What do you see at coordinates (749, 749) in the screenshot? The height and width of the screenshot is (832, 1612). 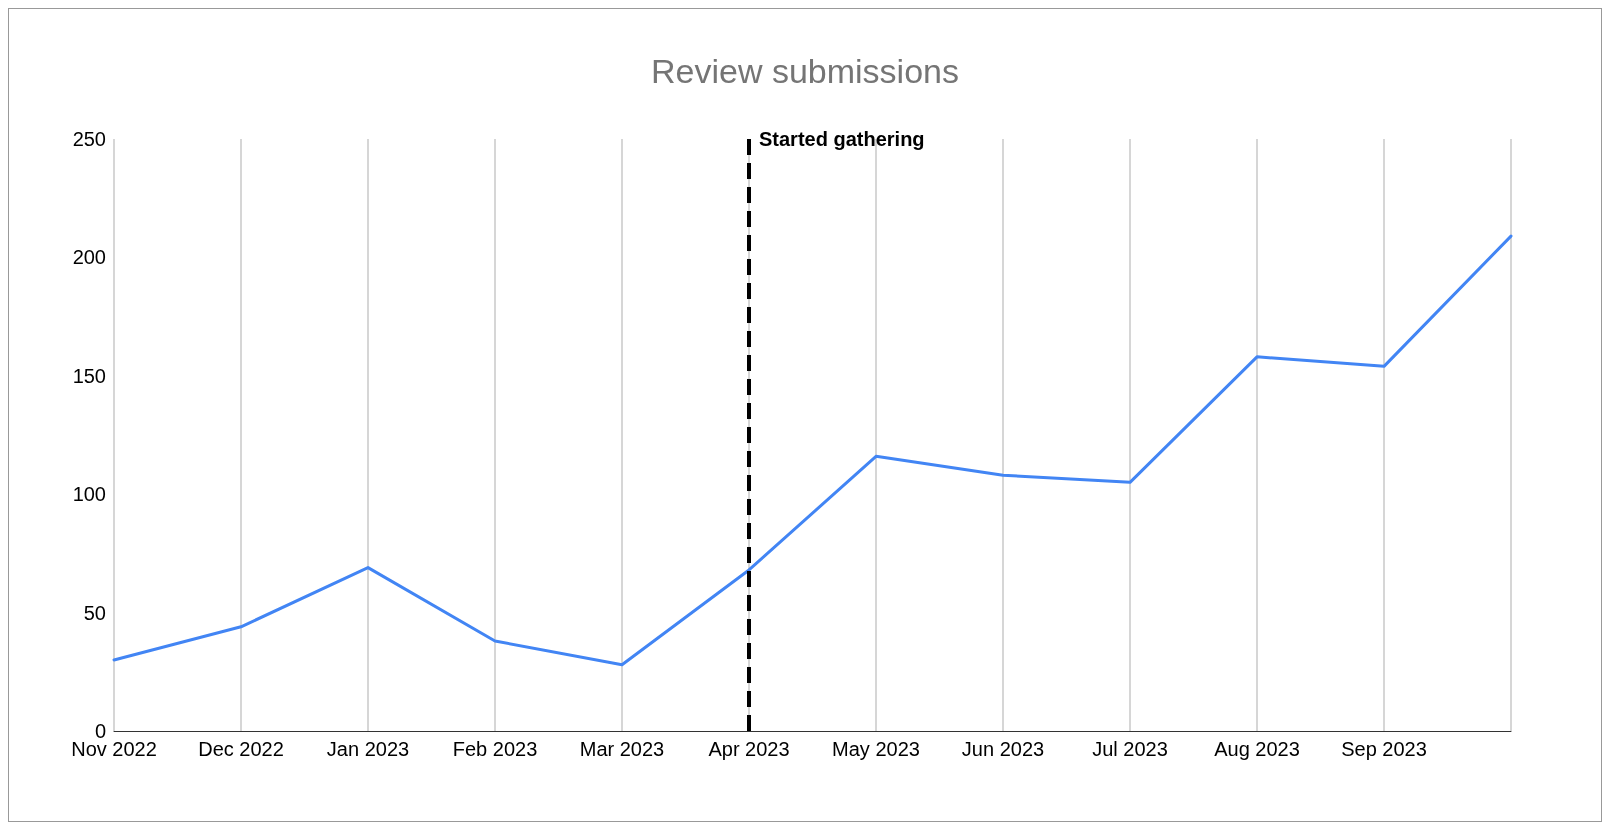 I see `x-tick-label: Apr 2023` at bounding box center [749, 749].